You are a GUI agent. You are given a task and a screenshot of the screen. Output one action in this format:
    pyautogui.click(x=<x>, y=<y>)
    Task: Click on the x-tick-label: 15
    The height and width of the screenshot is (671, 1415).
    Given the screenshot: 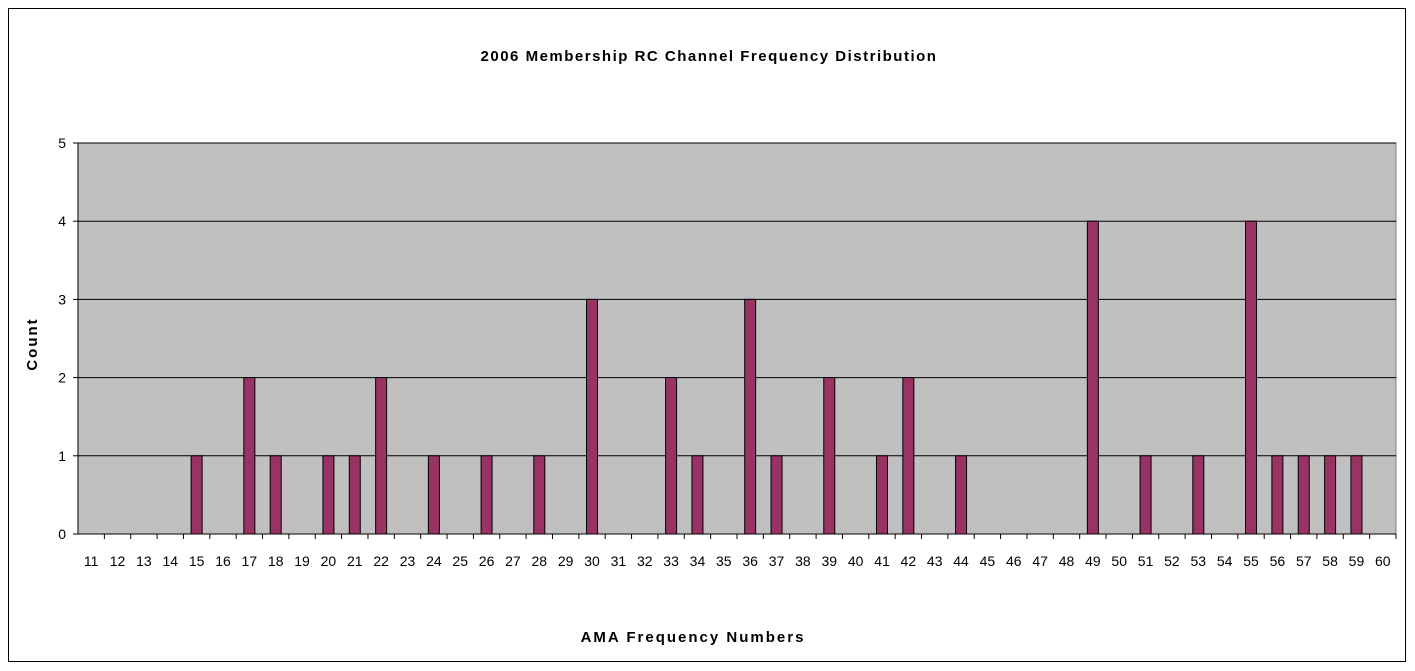 What is the action you would take?
    pyautogui.click(x=197, y=561)
    